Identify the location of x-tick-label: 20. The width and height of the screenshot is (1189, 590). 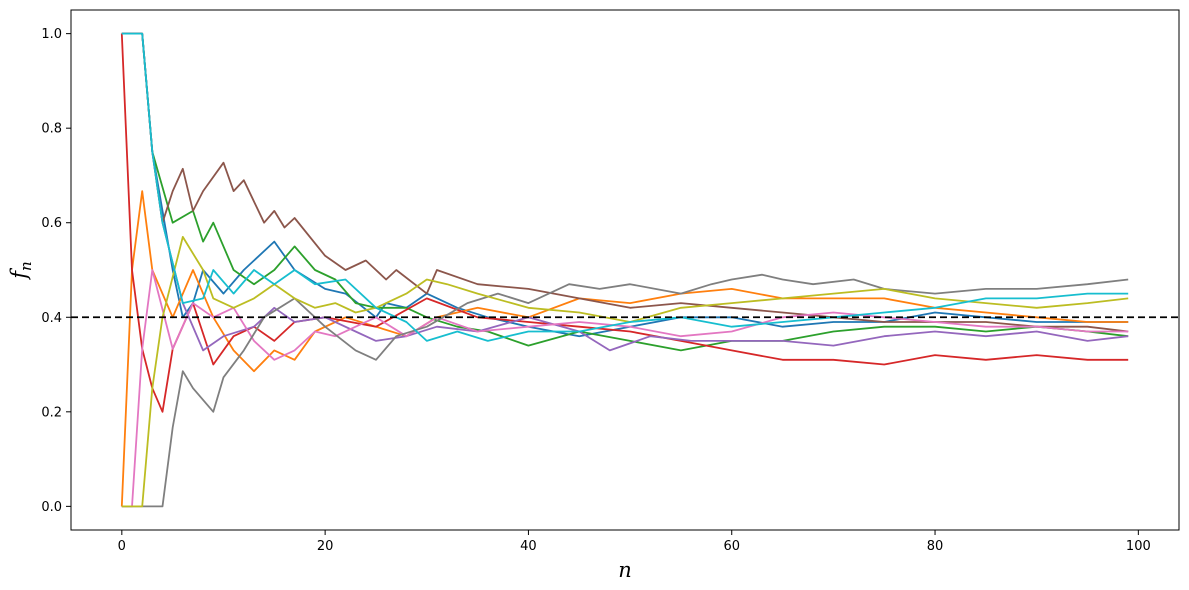
(325, 546).